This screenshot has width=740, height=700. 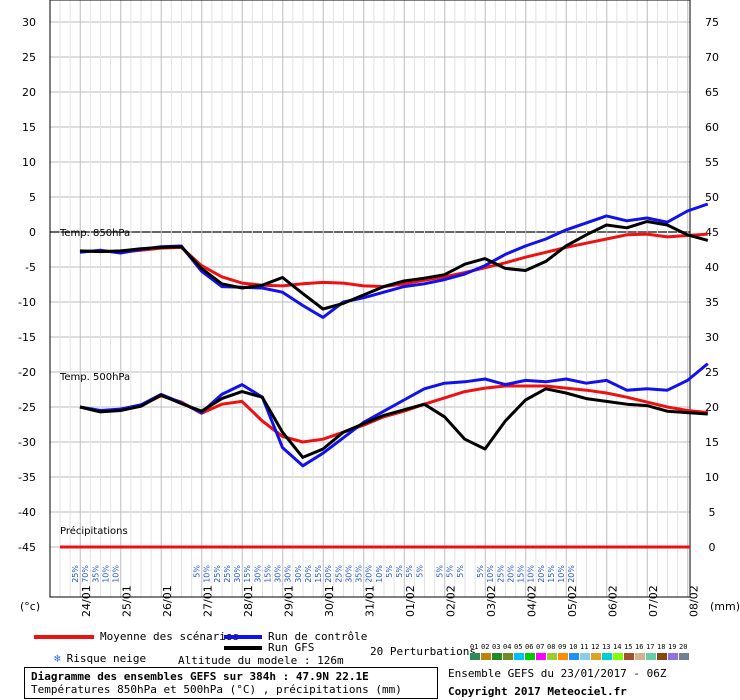 What do you see at coordinates (329, 601) in the screenshot?
I see `x-tick-label: 30/01` at bounding box center [329, 601].